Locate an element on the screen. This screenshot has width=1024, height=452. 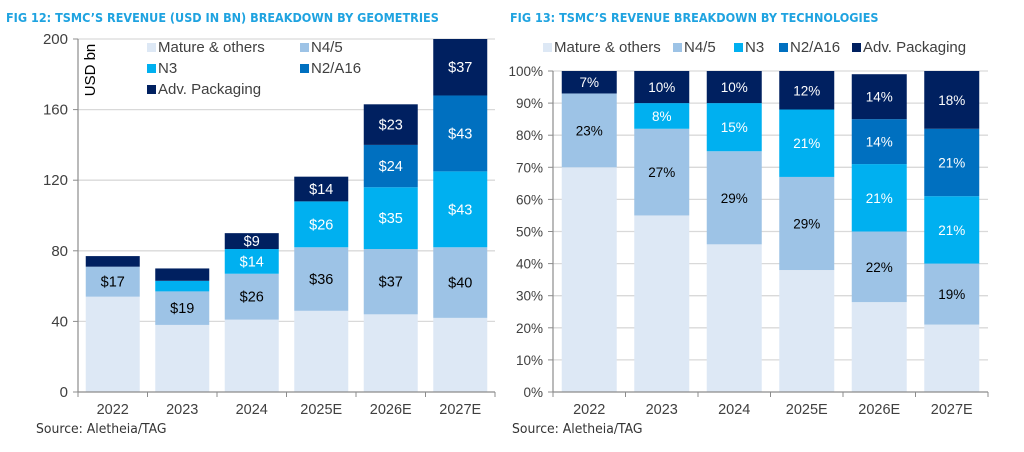
chart12-data-label: $36 is located at coordinates (321, 280).